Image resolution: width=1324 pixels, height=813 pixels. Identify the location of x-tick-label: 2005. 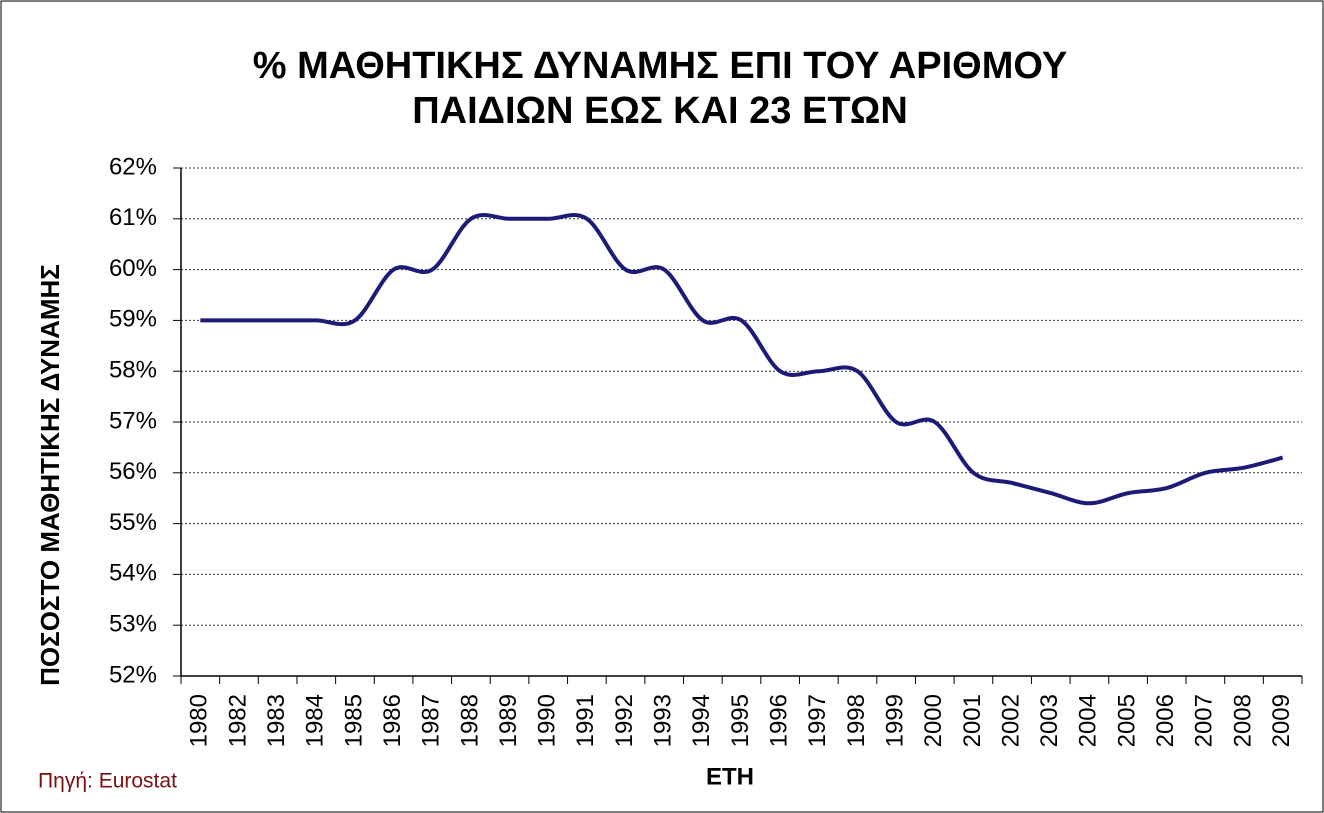
(1126, 720).